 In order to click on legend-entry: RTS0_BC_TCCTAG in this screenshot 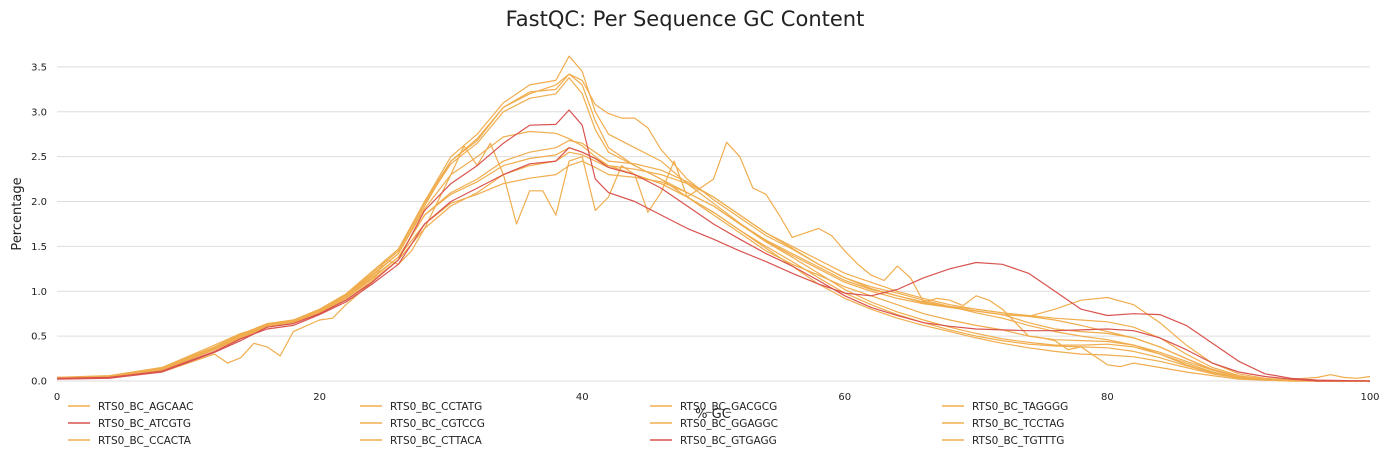, I will do `click(1018, 424)`.